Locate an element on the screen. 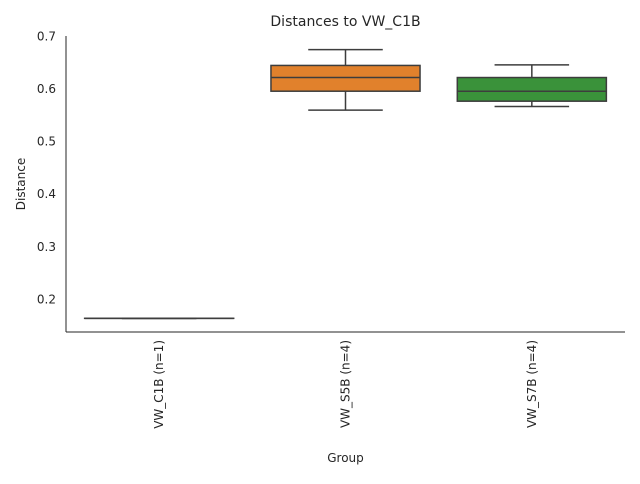 The image size is (640, 484). x-tick-label: VW_C1B (n=1) is located at coordinates (159, 384).